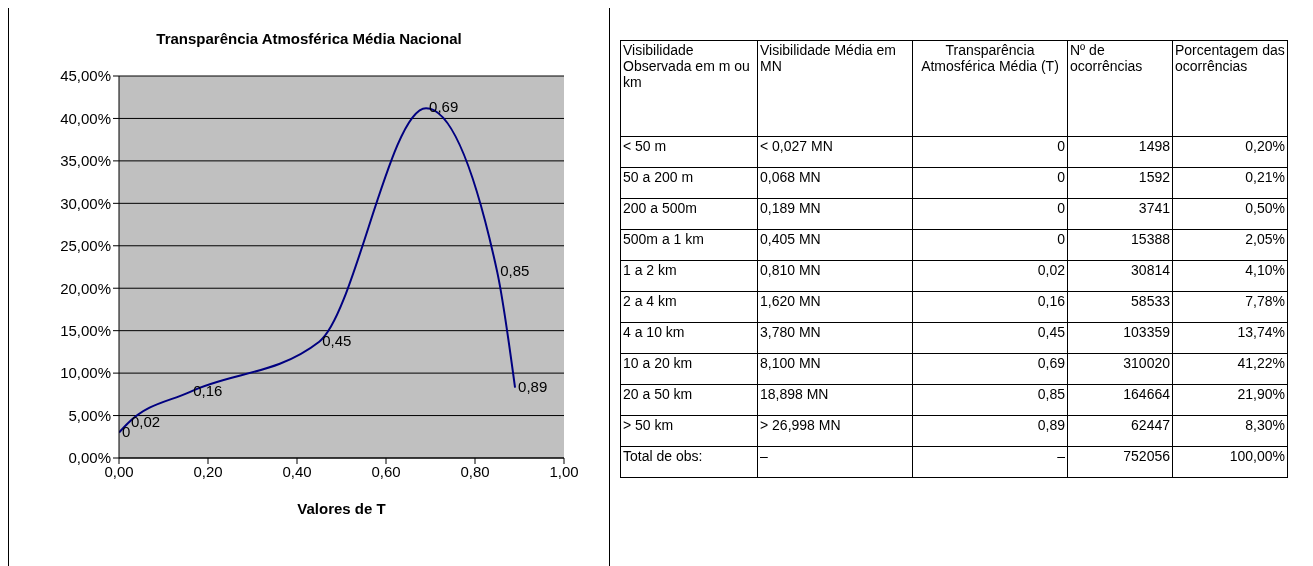  I want to click on text: 10 a 20 km, so click(689, 369).